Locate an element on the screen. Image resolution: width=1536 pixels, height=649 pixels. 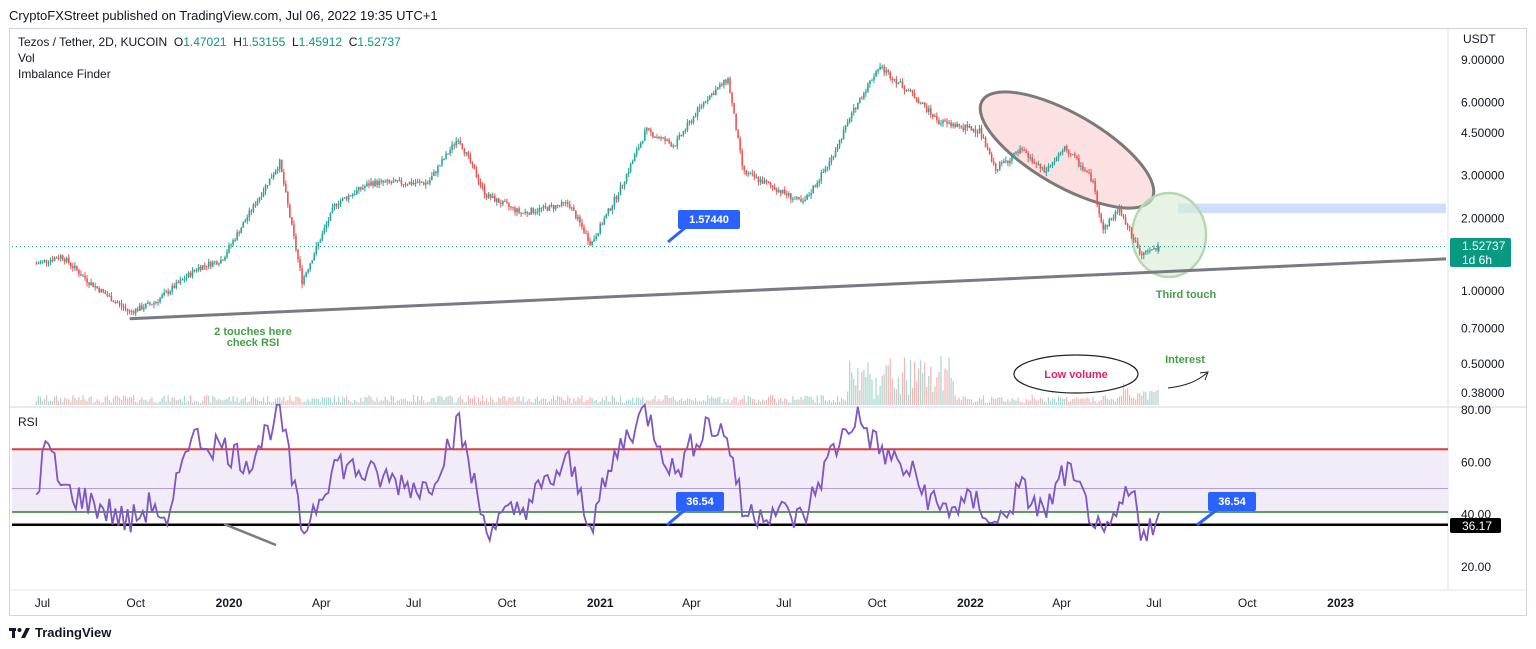
vol-legend: Vol is located at coordinates (26, 58).